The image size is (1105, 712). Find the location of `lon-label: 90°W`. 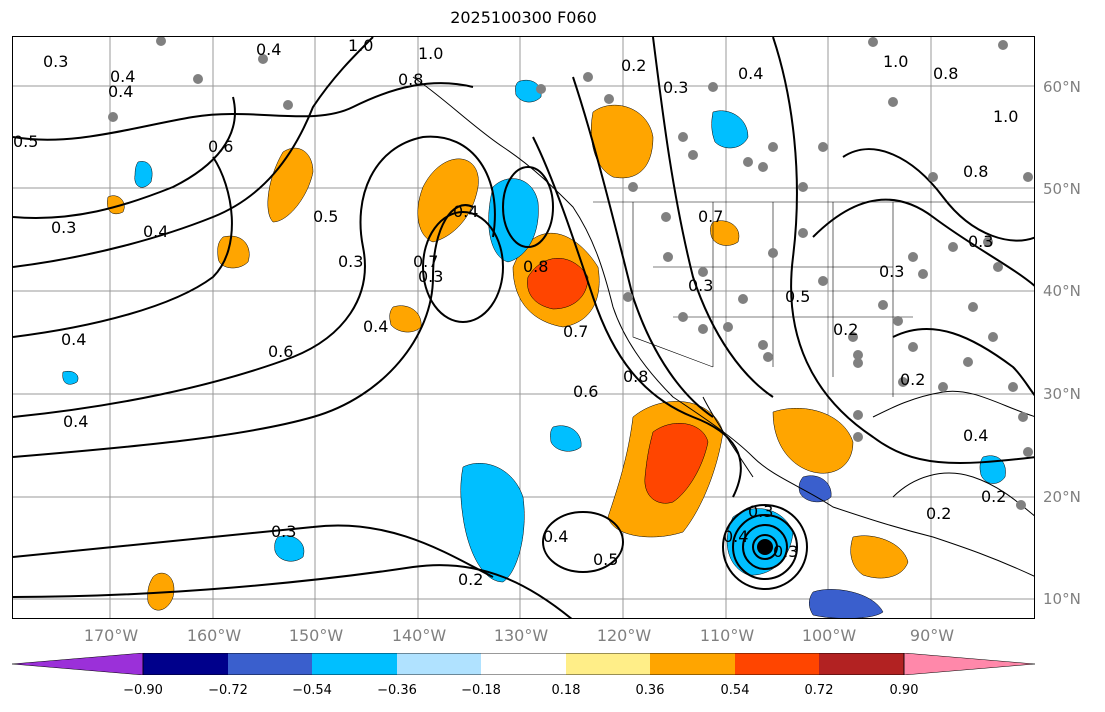

lon-label: 90°W is located at coordinates (932, 635).